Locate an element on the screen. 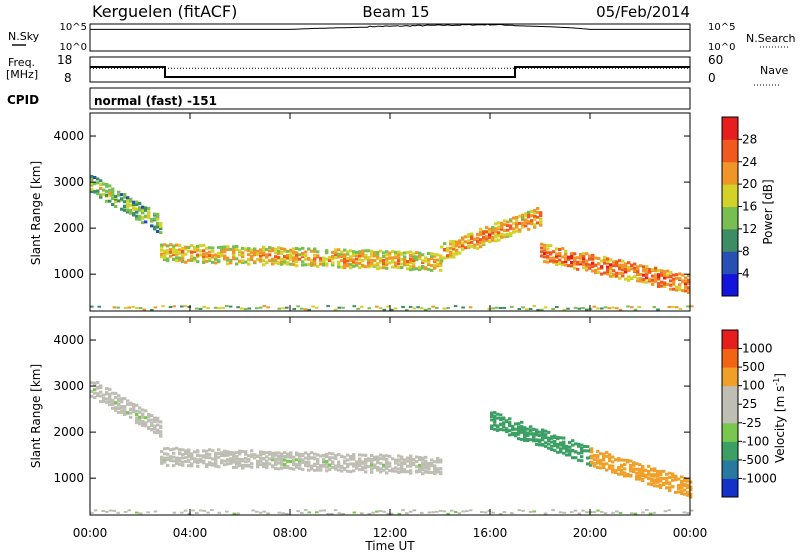  velocity-colorbar-label: Velocity [m s-1] is located at coordinates (779, 418).